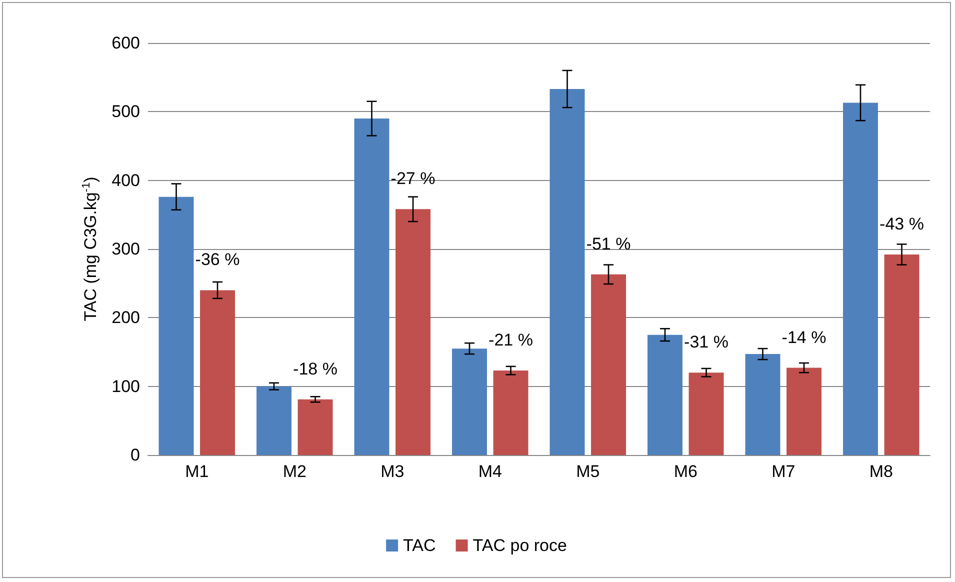 The image size is (955, 582). I want to click on y-tick-label: 200, so click(126, 318).